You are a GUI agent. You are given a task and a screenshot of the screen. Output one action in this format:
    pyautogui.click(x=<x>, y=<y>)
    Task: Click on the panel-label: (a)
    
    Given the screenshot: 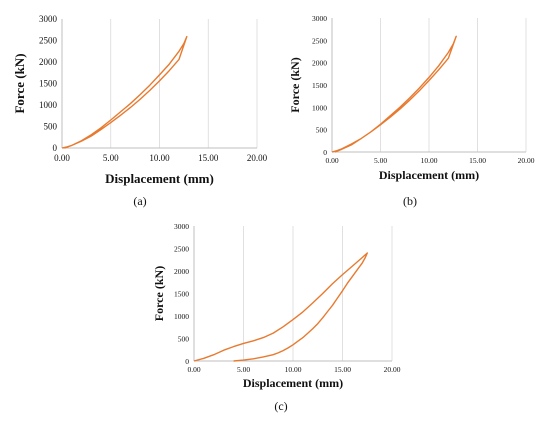 What is the action you would take?
    pyautogui.click(x=139, y=201)
    